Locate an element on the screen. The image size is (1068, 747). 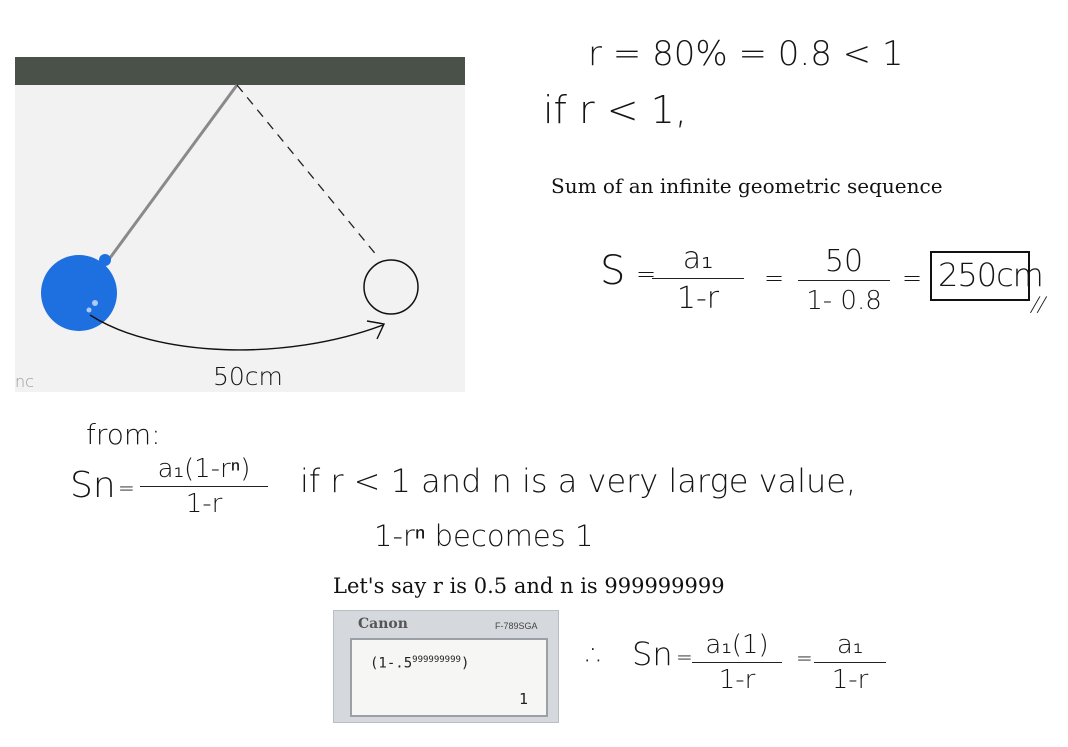
from-label: from: is located at coordinates (123, 434).